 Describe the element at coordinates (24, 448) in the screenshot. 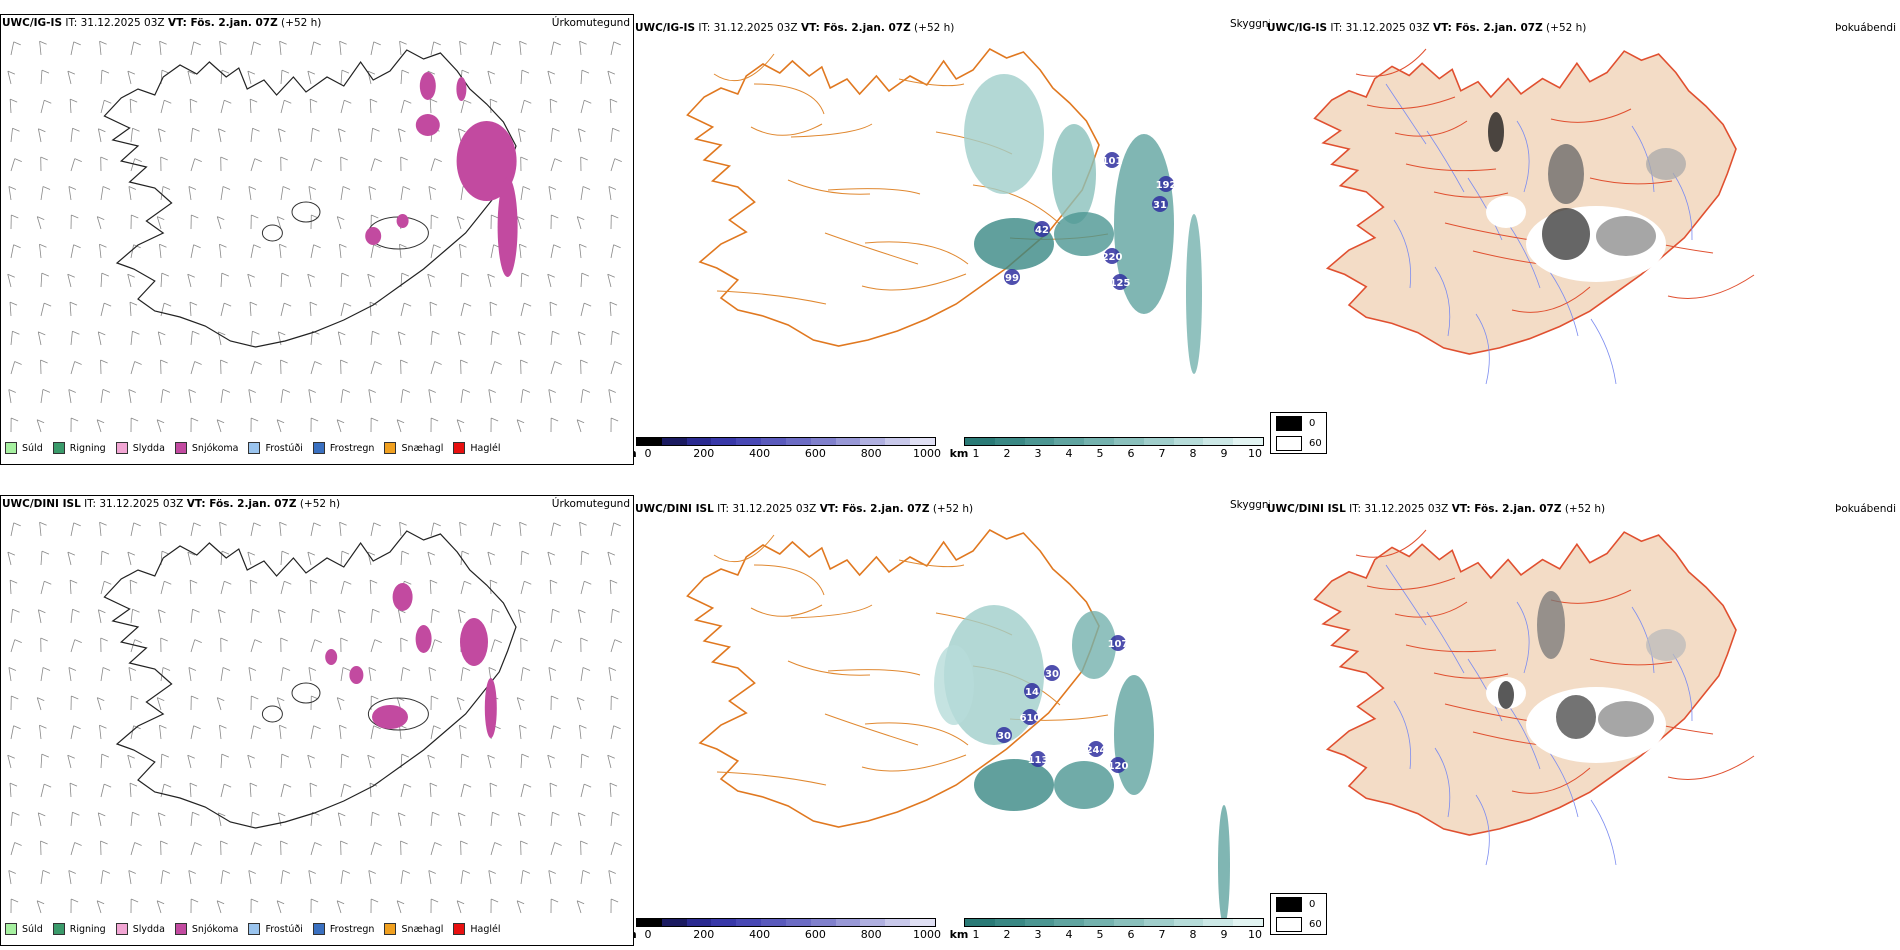

I see `legend-item: Súld` at that location.